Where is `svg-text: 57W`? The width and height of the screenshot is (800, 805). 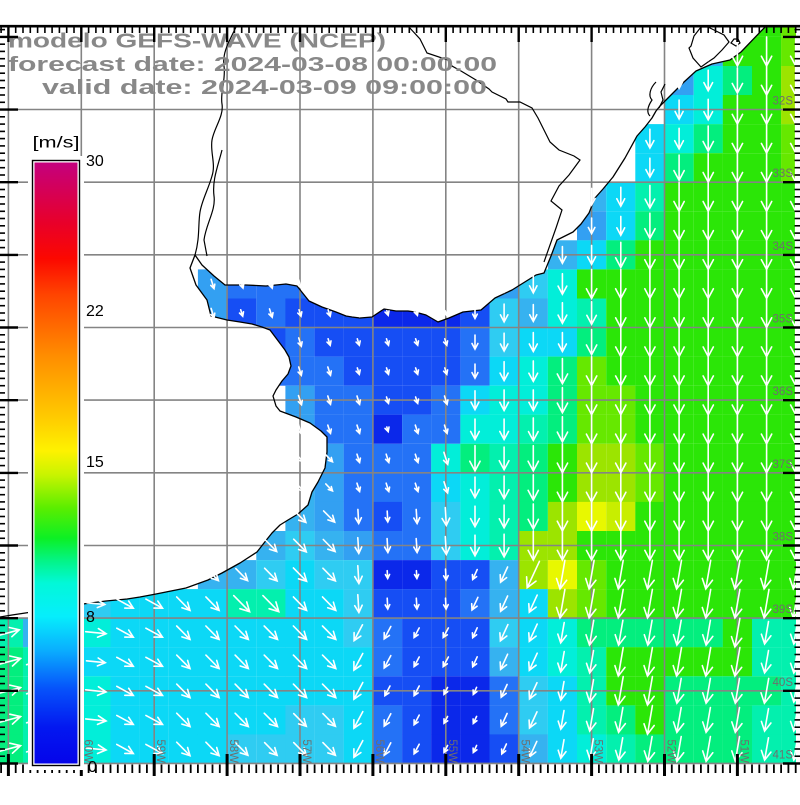 svg-text: 57W is located at coordinates (306, 751).